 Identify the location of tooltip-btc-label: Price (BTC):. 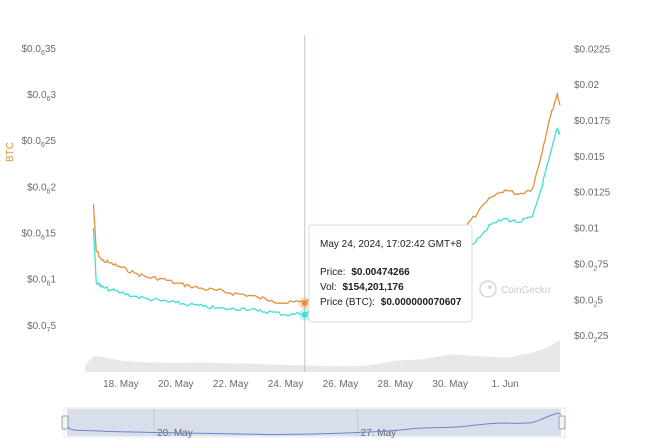
(347, 302).